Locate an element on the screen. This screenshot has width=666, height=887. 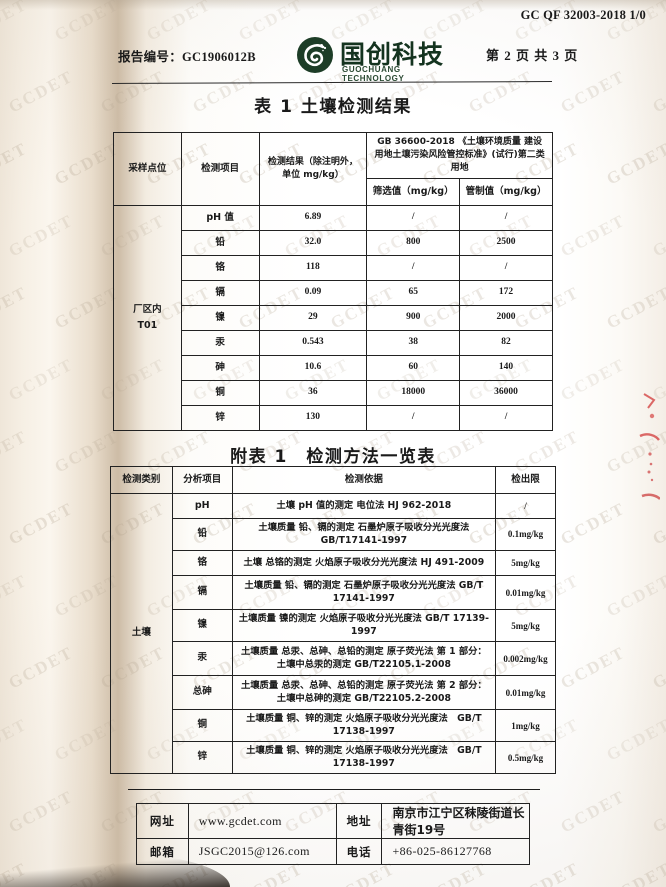
th-category: 检测类别 is located at coordinates (141, 480).